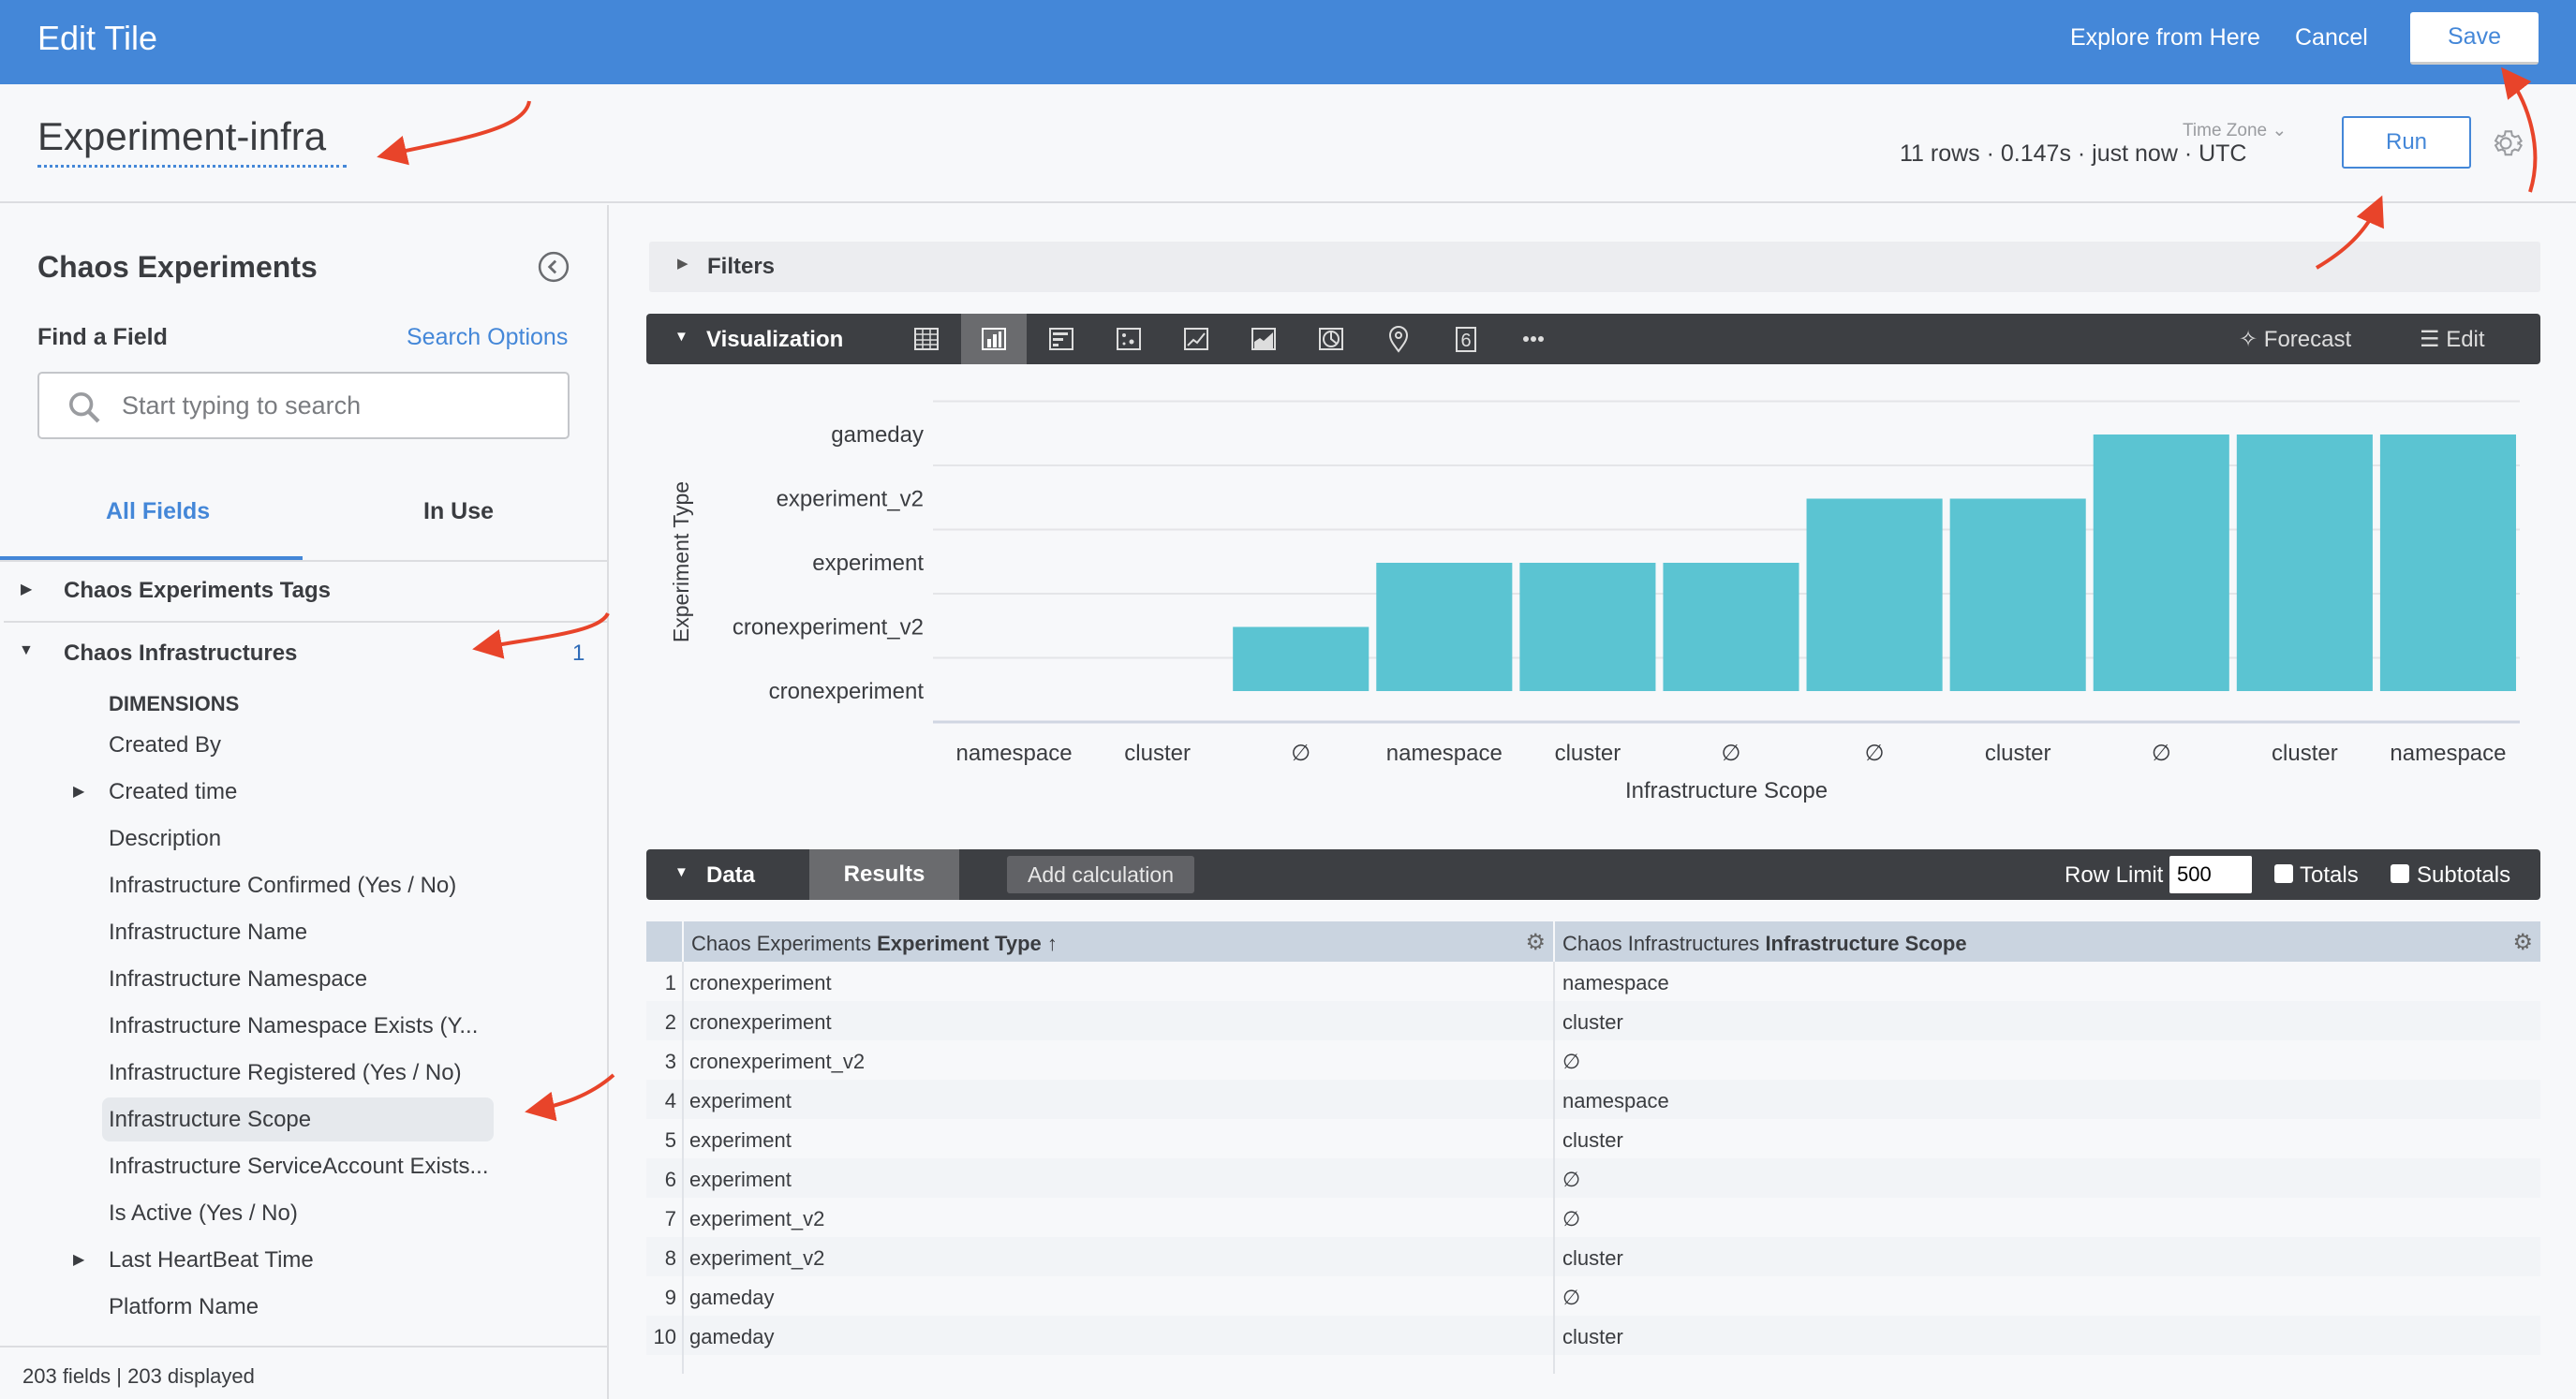  What do you see at coordinates (158, 511) in the screenshot?
I see `tab-all-fields: All Fields` at bounding box center [158, 511].